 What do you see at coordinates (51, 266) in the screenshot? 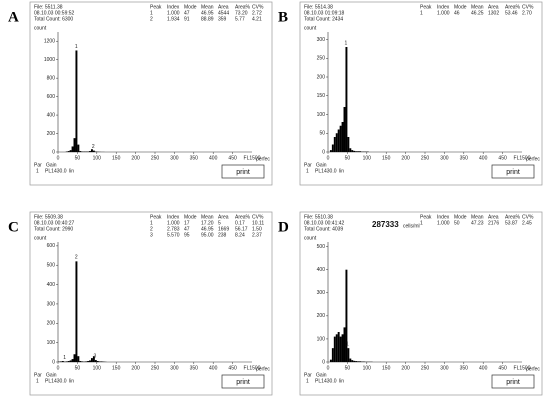
I see `y-tick-label: 500` at bounding box center [51, 266].